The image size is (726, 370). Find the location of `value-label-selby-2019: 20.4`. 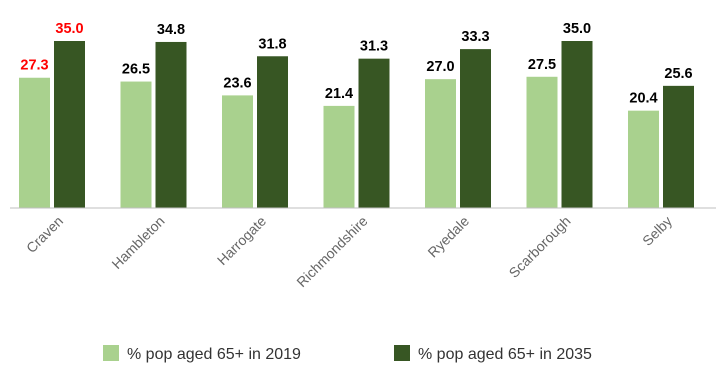

value-label-selby-2019: 20.4 is located at coordinates (643, 99).